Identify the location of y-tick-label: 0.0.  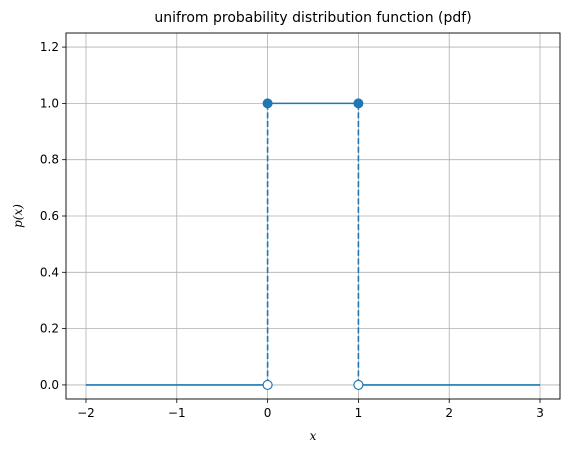
(49, 385).